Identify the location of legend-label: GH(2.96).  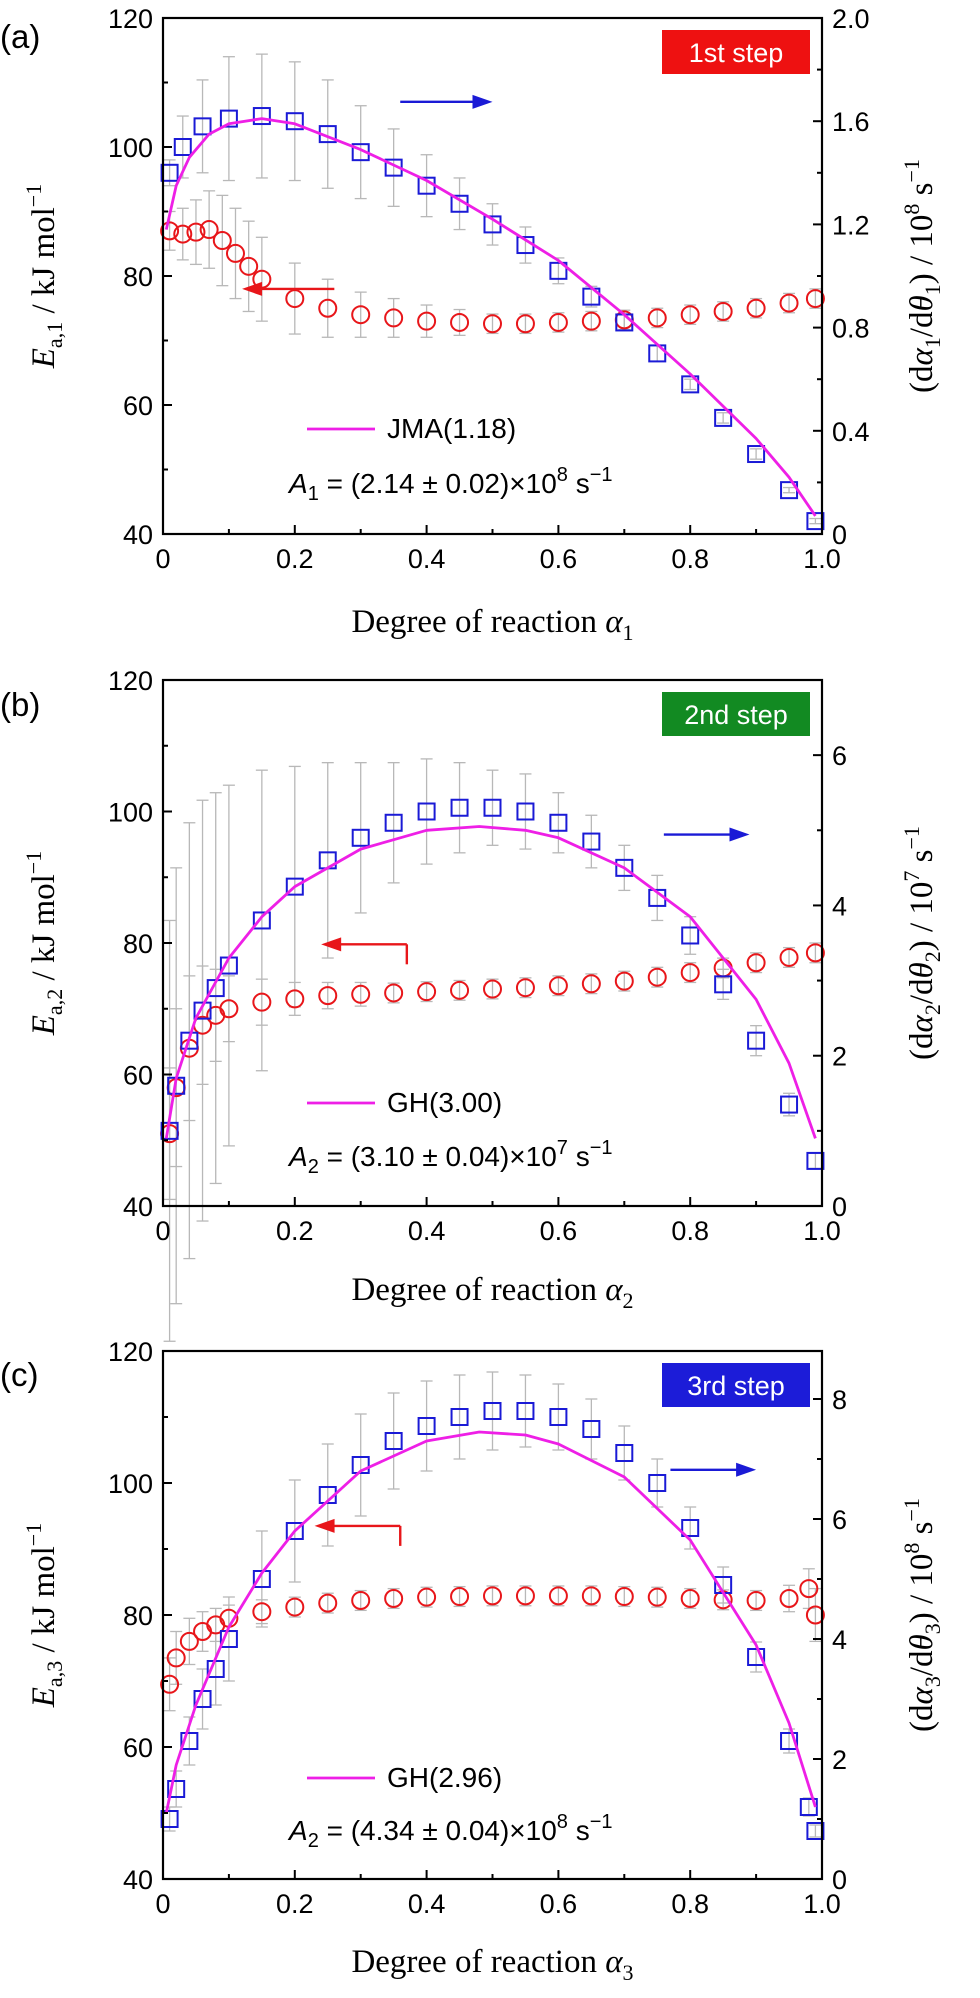
(444, 1777).